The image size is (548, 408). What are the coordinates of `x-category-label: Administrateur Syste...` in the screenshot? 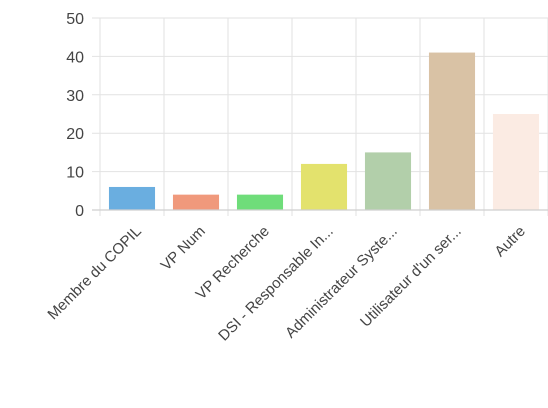 It's located at (341, 282).